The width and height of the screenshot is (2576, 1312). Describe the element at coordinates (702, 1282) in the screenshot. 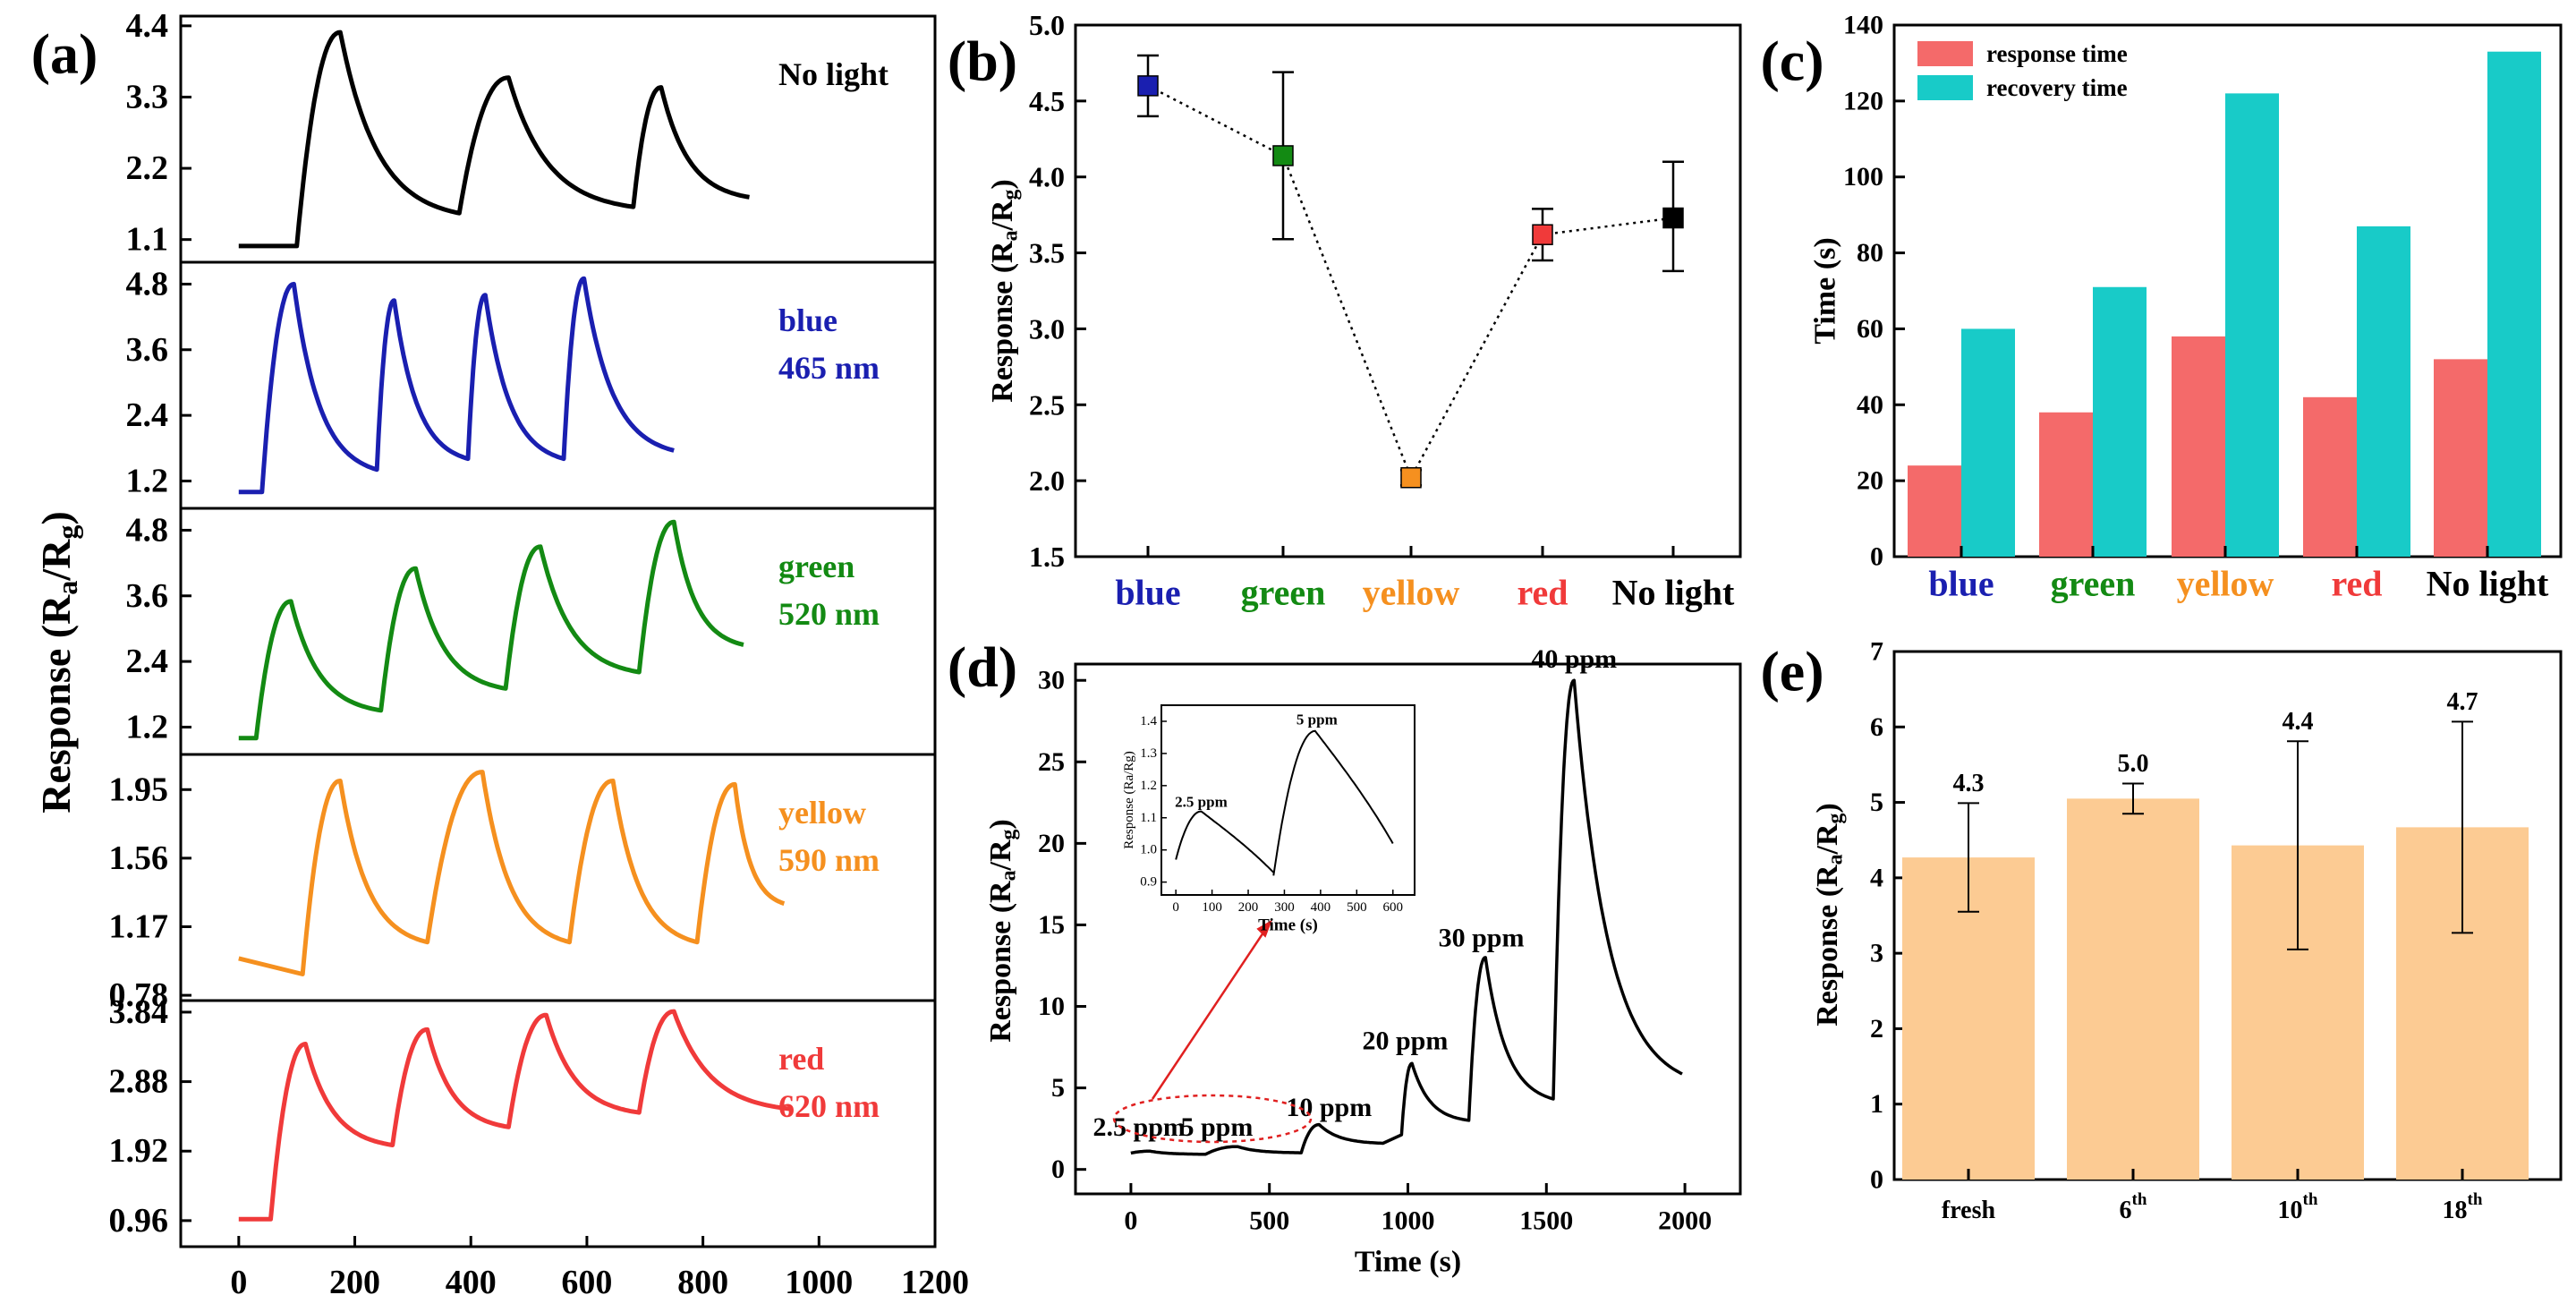

I see `x-tick-label: 800` at that location.